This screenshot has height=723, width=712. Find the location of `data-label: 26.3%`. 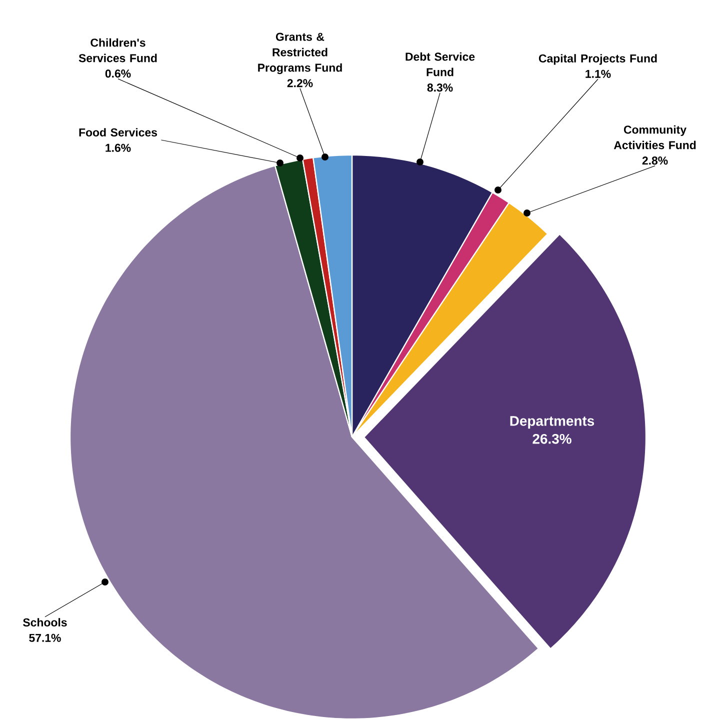

data-label: 26.3% is located at coordinates (552, 439).